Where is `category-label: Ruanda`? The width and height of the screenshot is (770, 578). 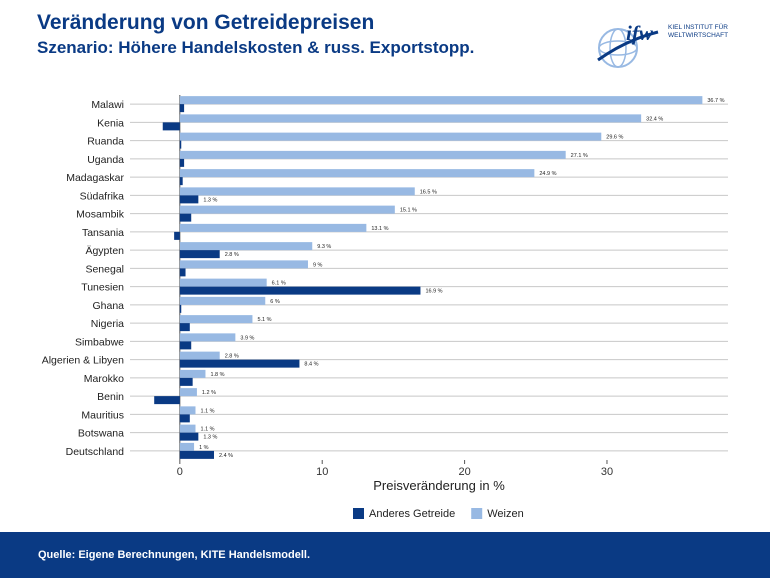 category-label: Ruanda is located at coordinates (105, 142).